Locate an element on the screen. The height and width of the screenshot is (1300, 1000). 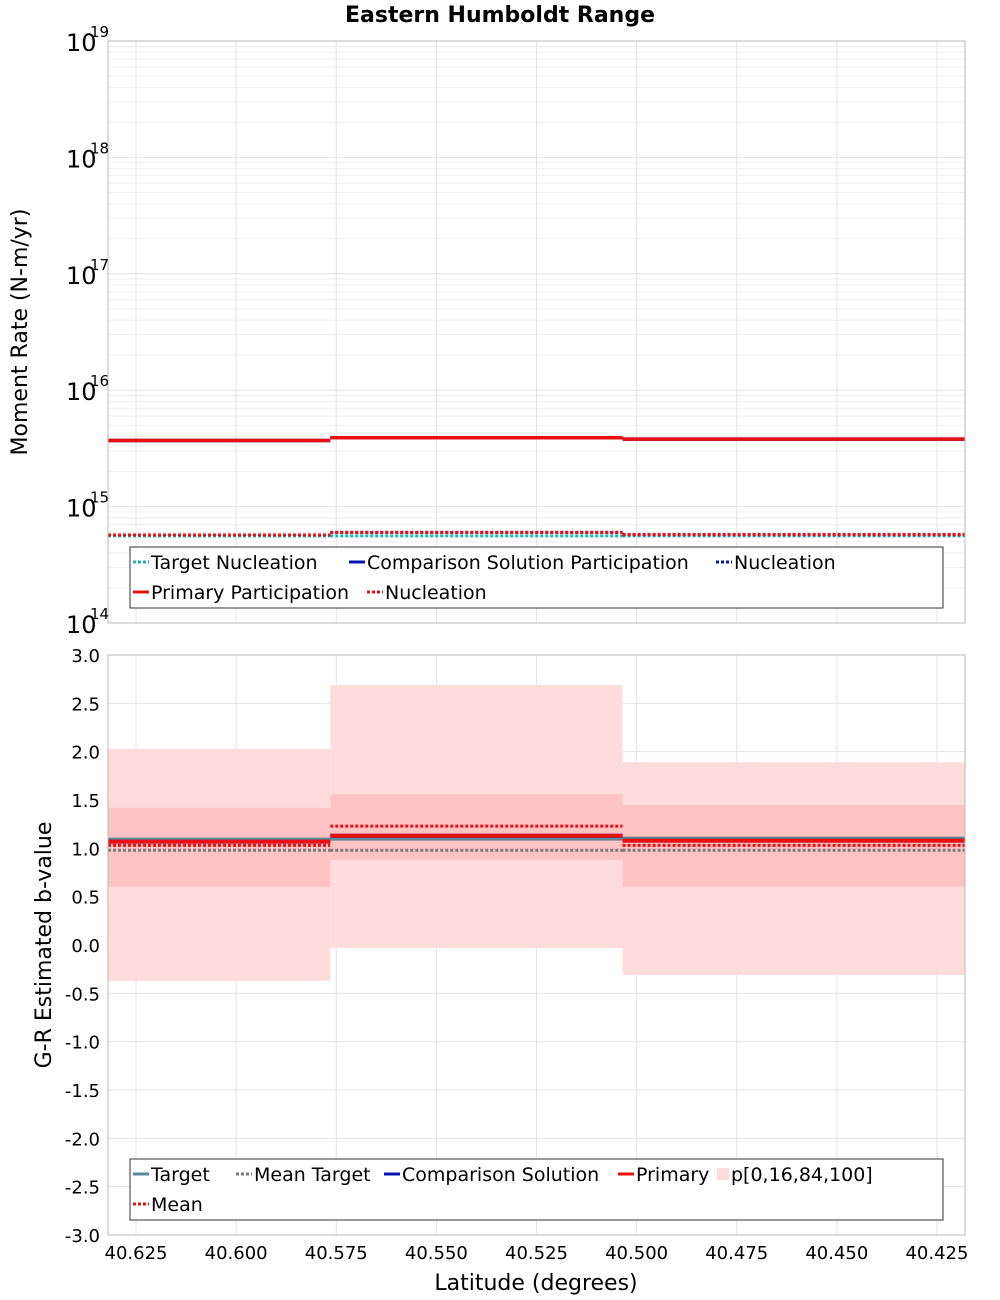
y-tick-exponent: 14 is located at coordinates (99, 614).